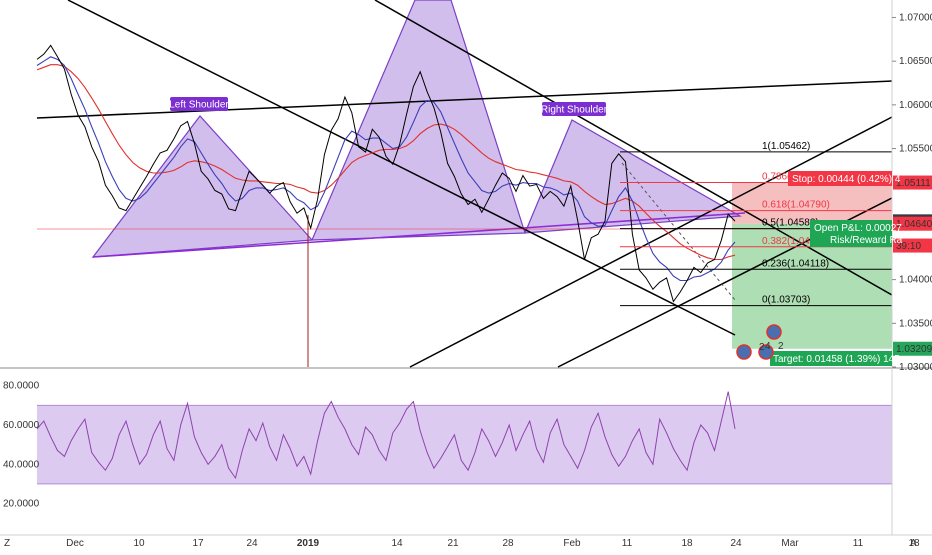 This screenshot has width=932, height=555. I want to click on right-shoulder-label-bg, so click(574, 109).